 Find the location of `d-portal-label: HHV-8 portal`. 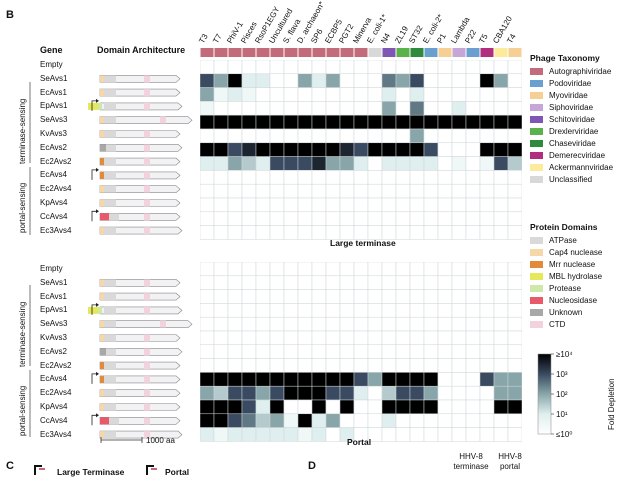

d-portal-label: HHV-8 portal is located at coordinates (510, 461).